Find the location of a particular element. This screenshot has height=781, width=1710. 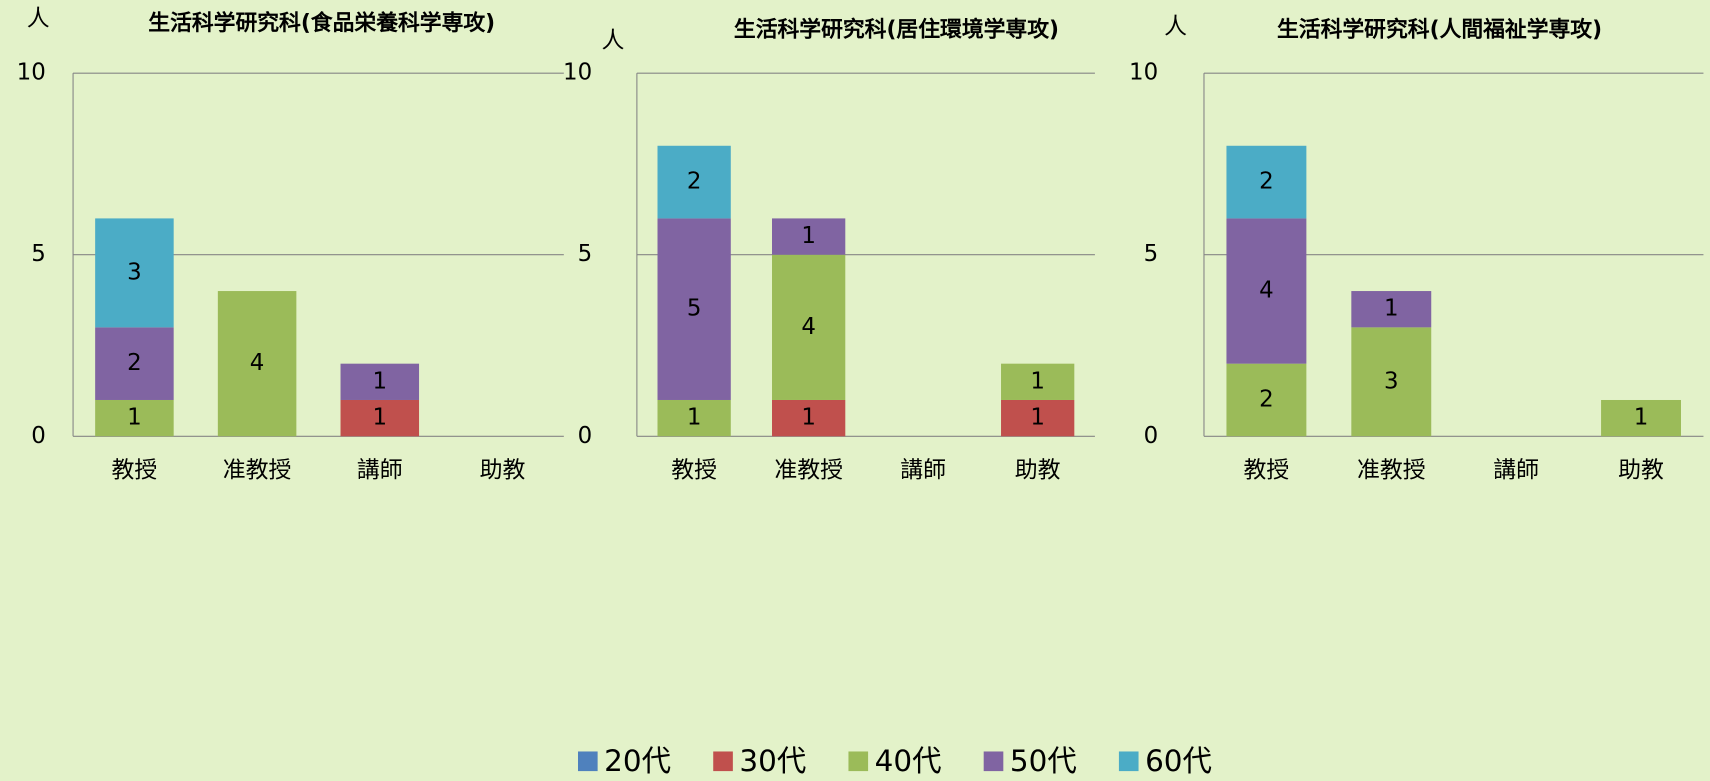

legend-label: 50代 is located at coordinates (1043, 761).